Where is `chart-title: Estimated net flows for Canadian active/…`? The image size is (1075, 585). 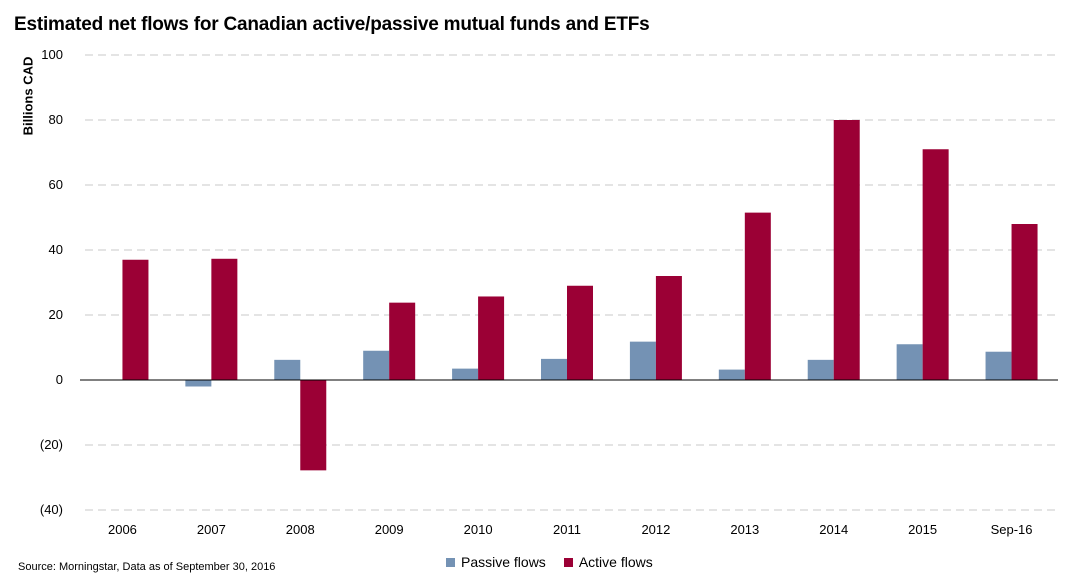
chart-title: Estimated net flows for Canadian active/… is located at coordinates (332, 24).